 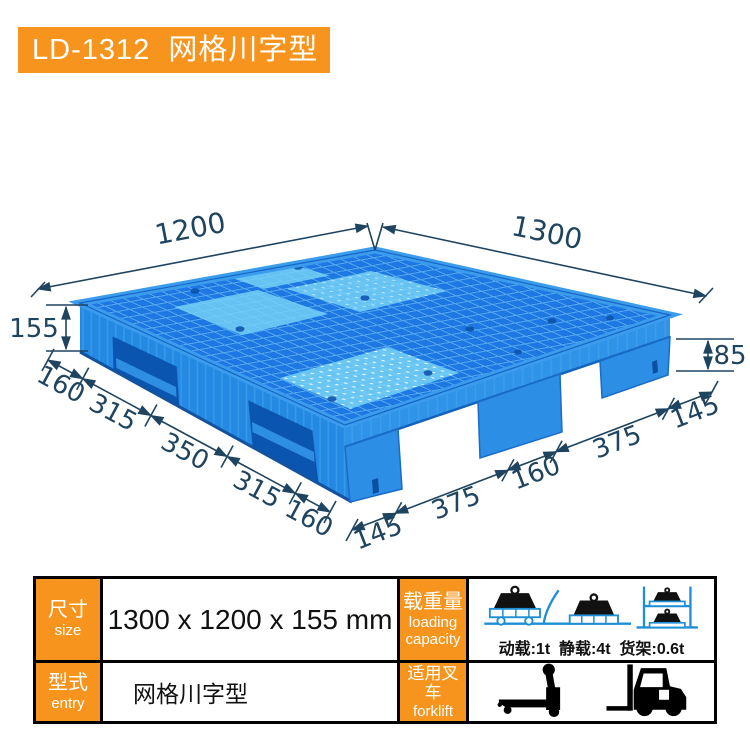 What do you see at coordinates (68, 631) in the screenshot?
I see `size-label-en: size` at bounding box center [68, 631].